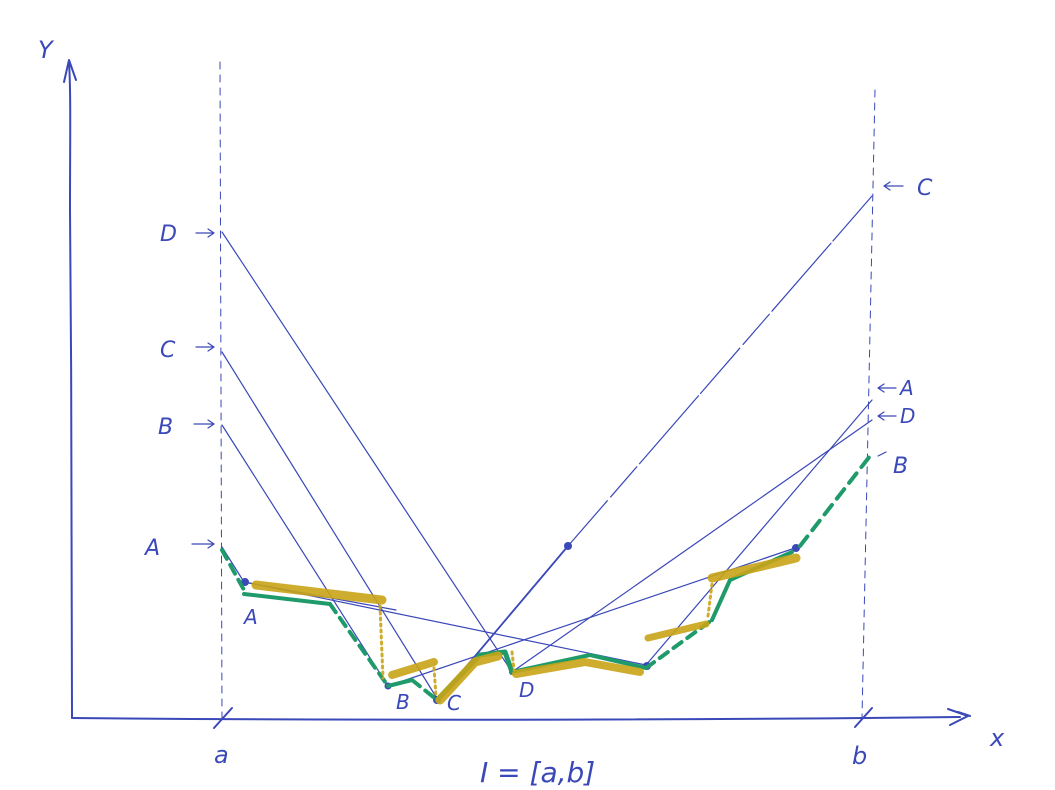 This screenshot has width=1055, height=790. Describe the element at coordinates (925, 188) in the screenshot. I see `right-marker-c: C` at that location.